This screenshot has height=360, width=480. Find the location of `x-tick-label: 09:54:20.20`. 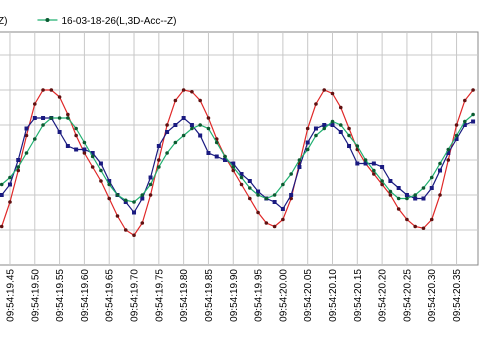

x-tick-label: 09:54:20.20 is located at coordinates (383, 295).